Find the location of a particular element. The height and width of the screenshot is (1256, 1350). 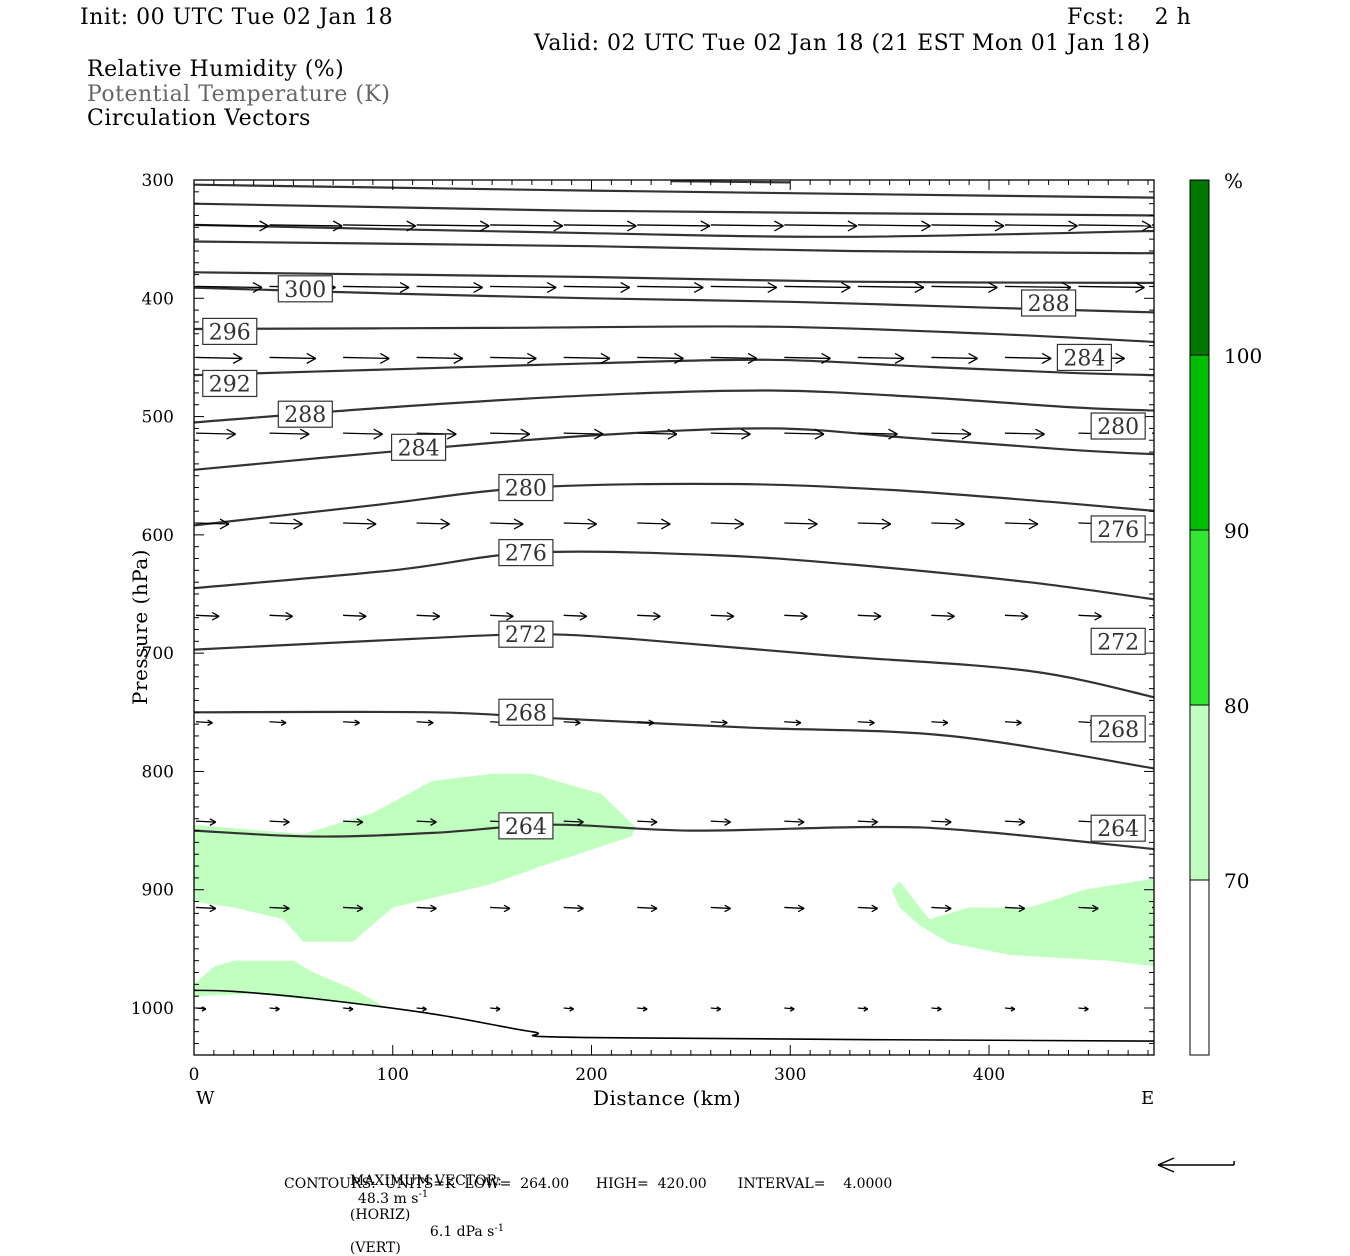

rh-fill-layer is located at coordinates (674, 889).